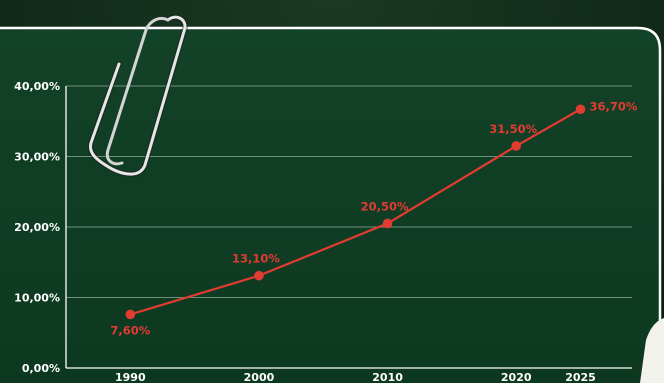 This screenshot has width=664, height=383. I want to click on y-tick-labels: 0,00% 10,00% 20,00% 30,00% 40,00%, so click(37, 227).